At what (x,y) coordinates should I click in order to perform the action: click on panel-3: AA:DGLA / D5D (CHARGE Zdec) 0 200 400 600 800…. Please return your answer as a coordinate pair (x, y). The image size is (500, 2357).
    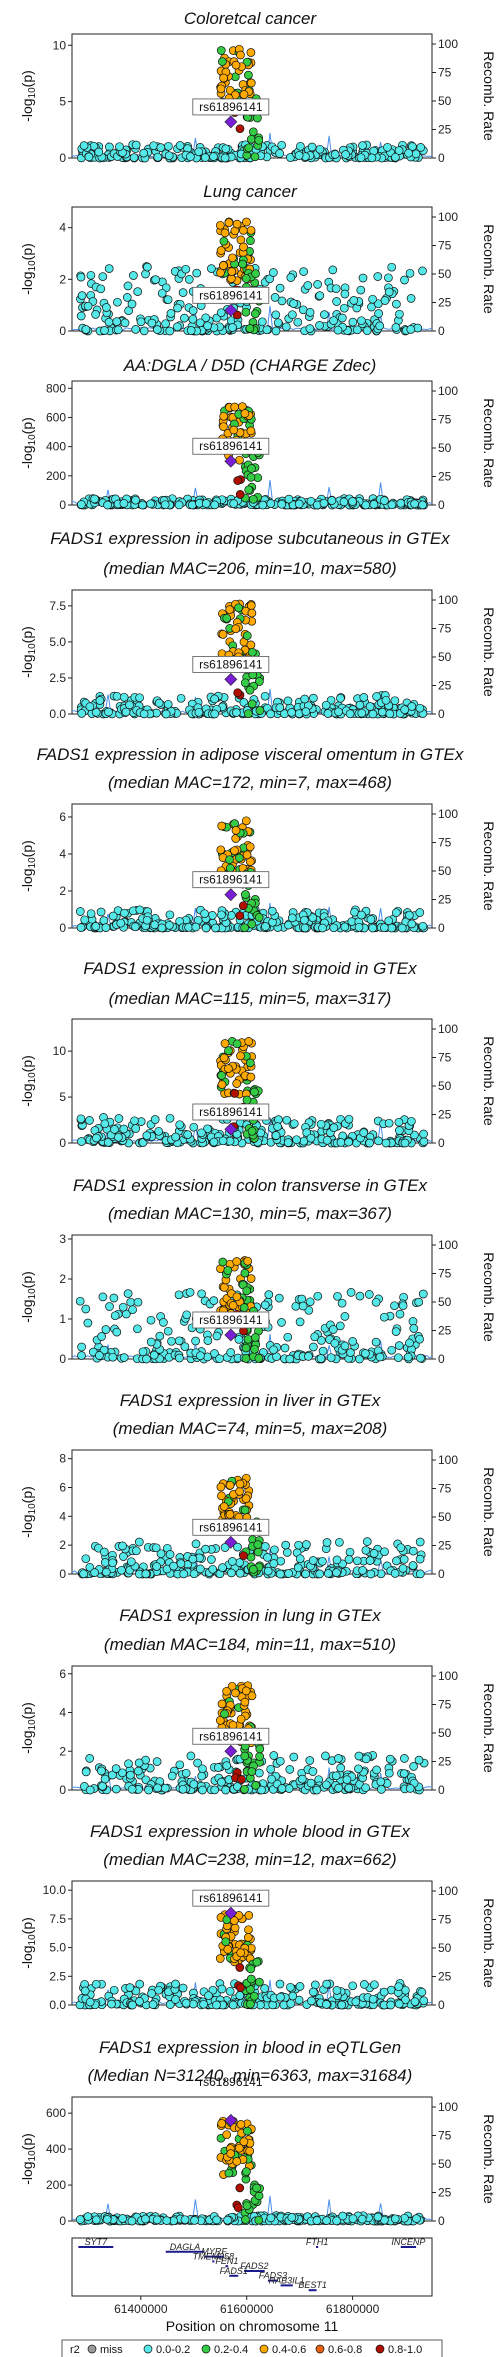
    Looking at the image, I should click on (258, 434).